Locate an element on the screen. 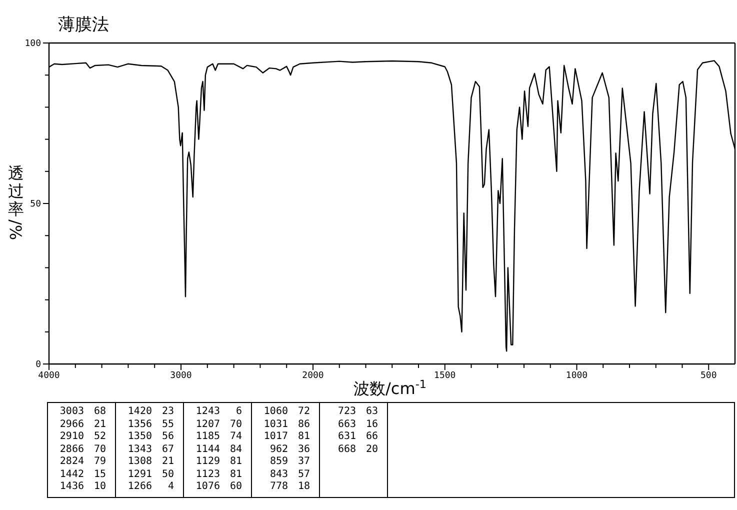 This screenshot has height=510, width=737. text: 1291 50 is located at coordinates (150, 474).